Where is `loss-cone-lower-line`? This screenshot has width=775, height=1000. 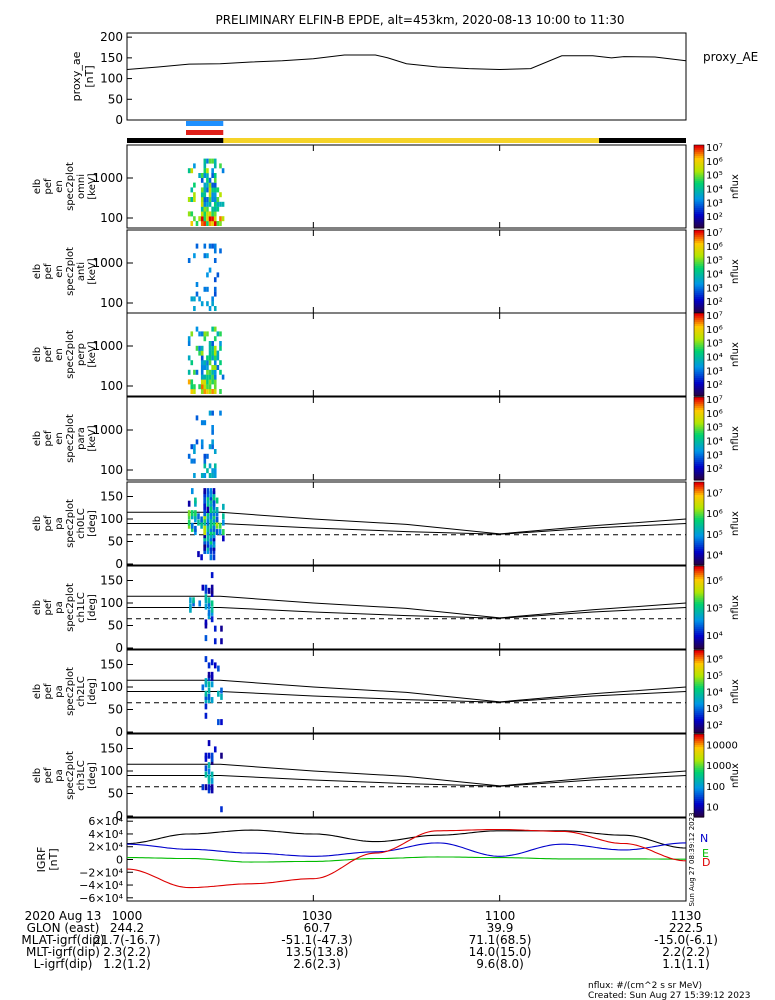
loss-cone-lower-line is located at coordinates (407, 613).